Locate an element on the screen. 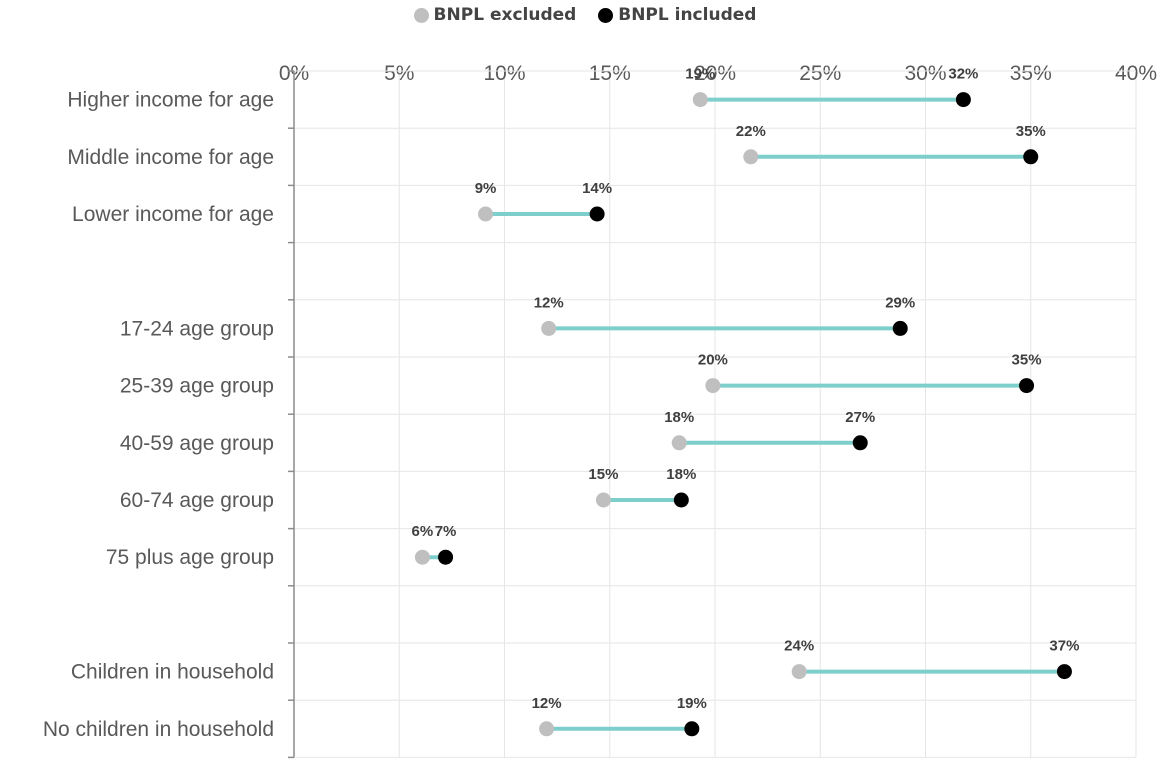  data-label-bnpl-included: 27% is located at coordinates (860, 417).